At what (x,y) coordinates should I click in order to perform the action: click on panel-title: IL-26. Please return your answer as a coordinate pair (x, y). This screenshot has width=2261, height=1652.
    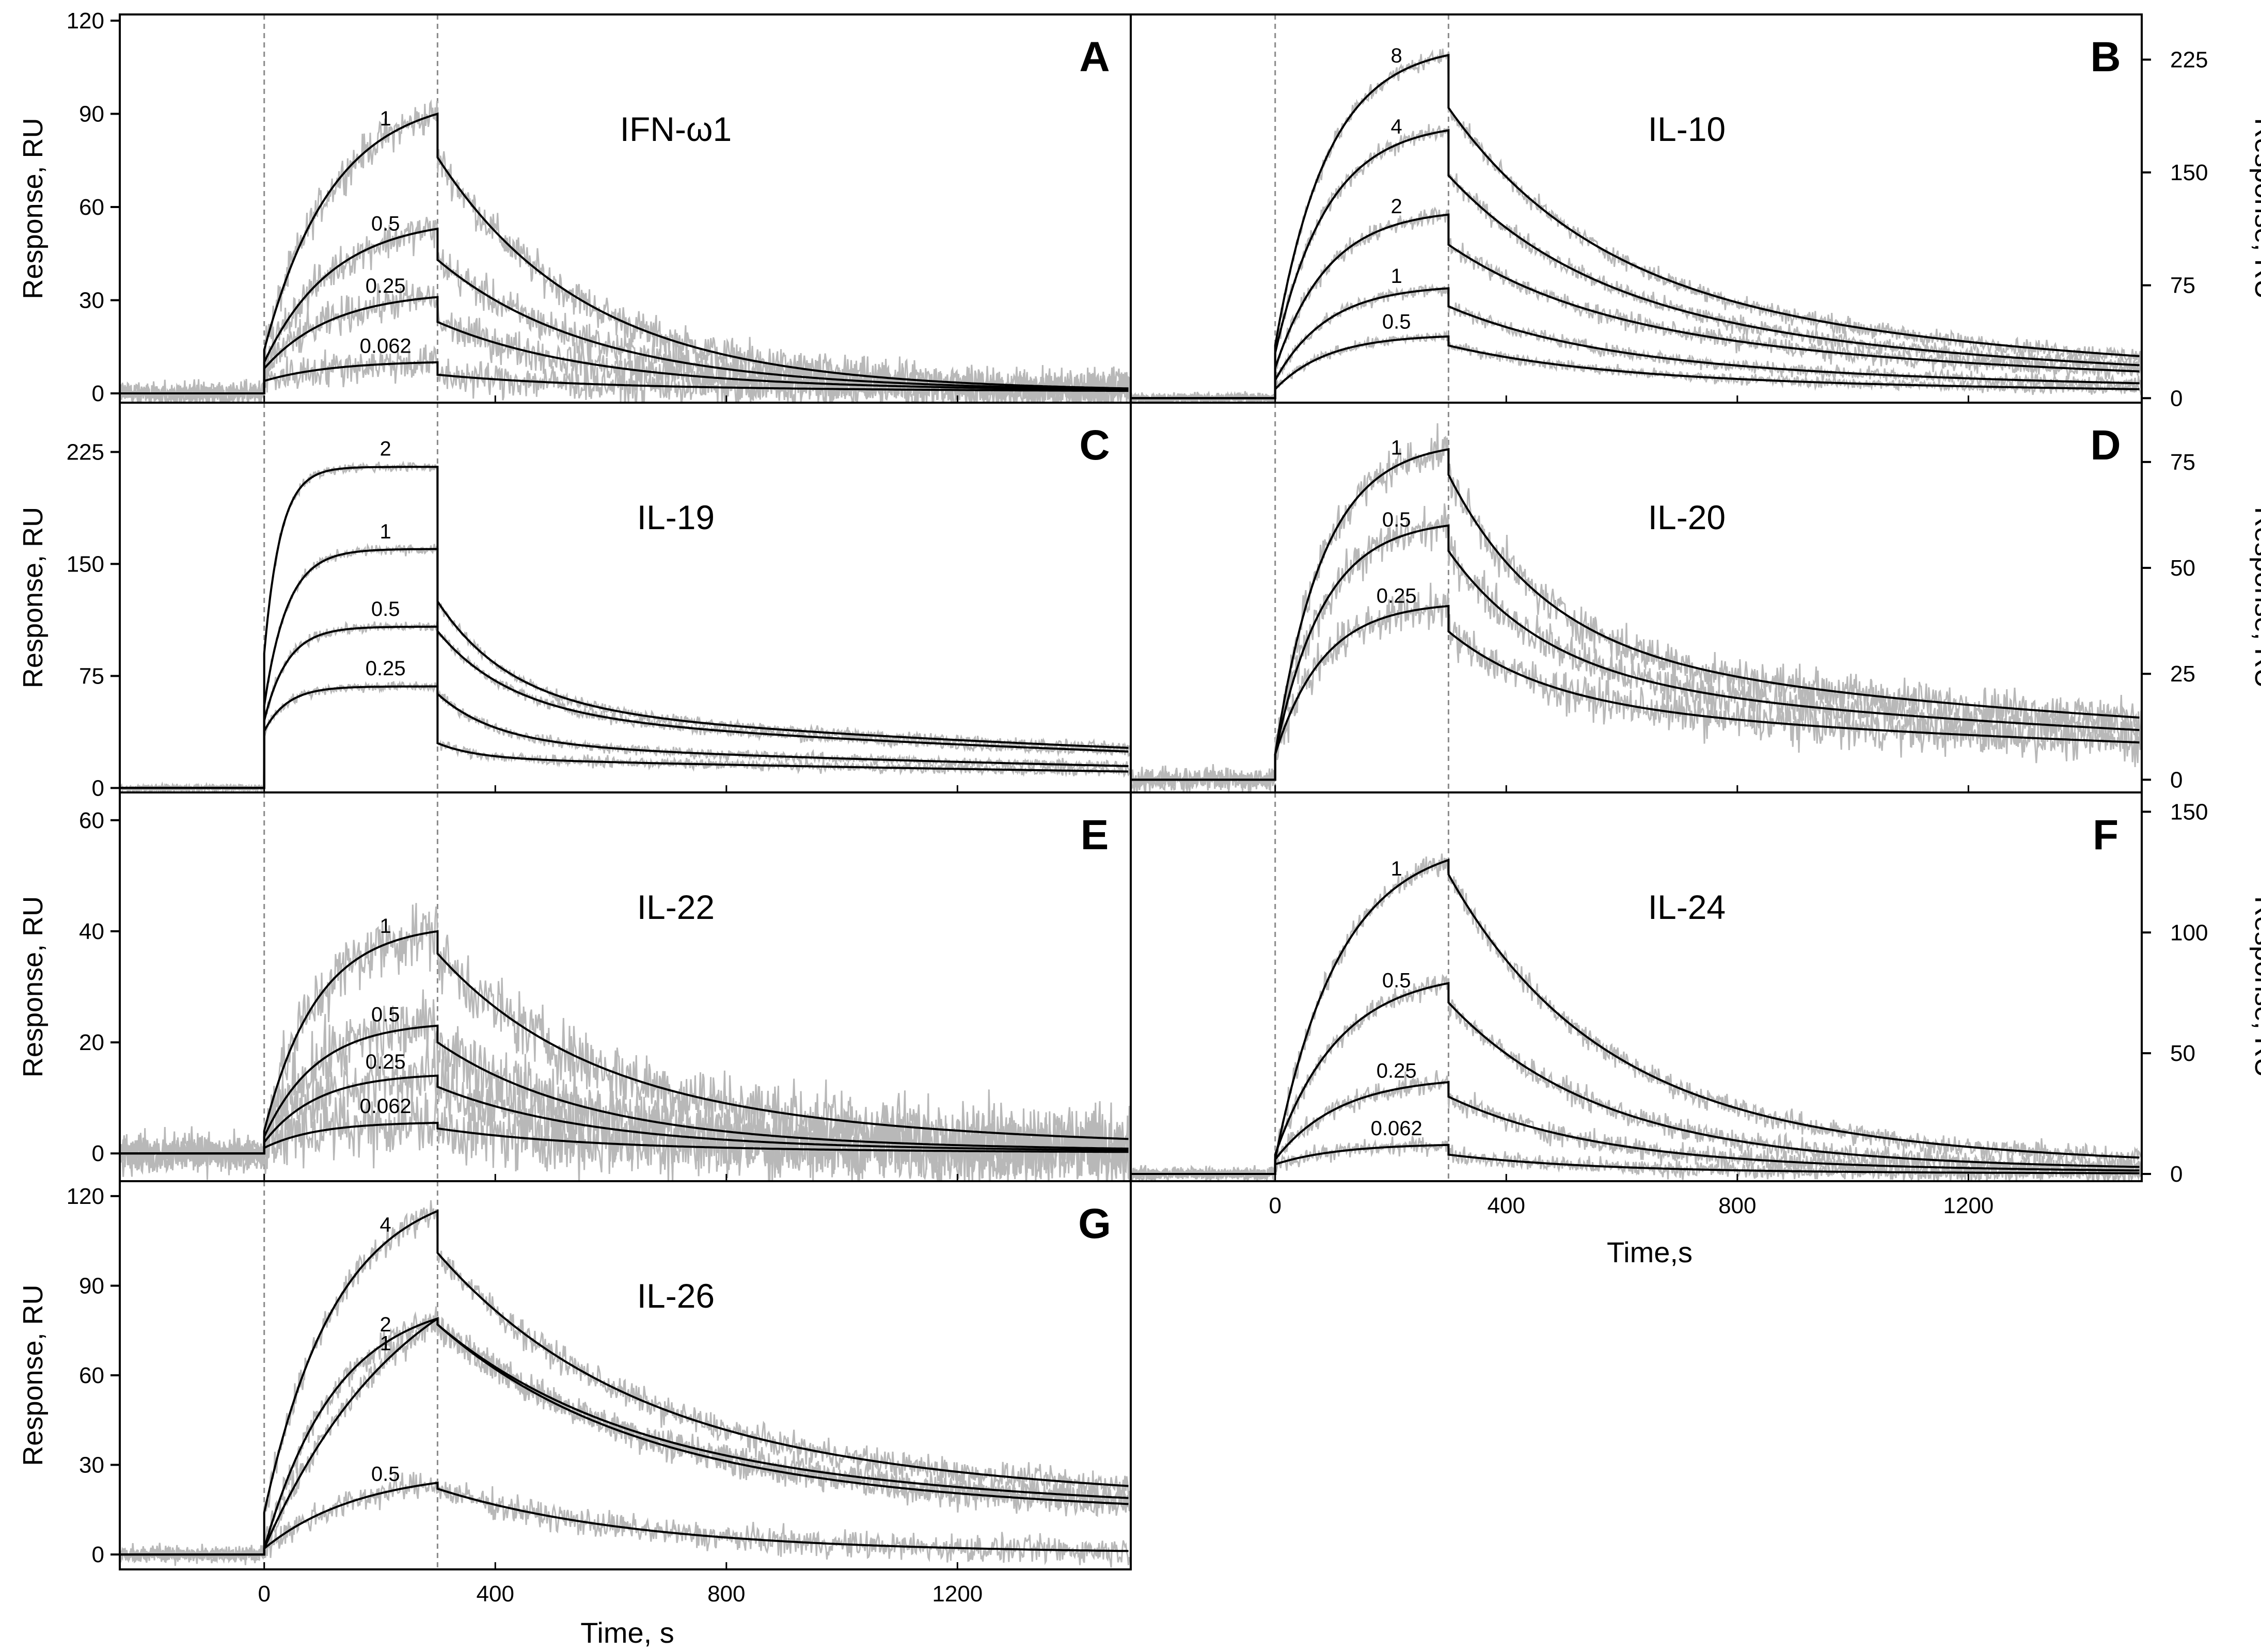
    Looking at the image, I should click on (676, 1296).